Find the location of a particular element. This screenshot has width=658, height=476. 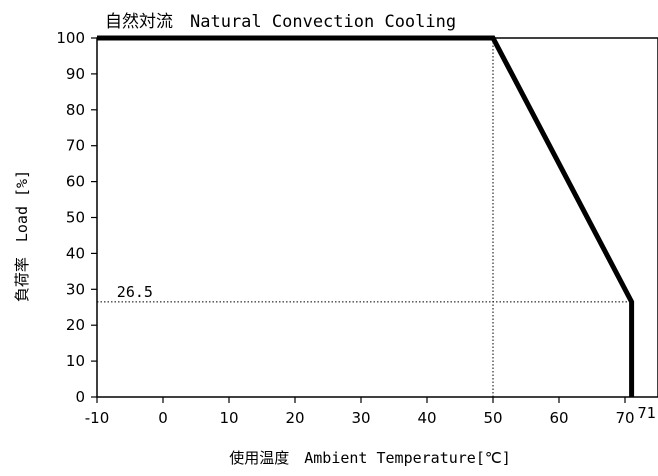

x-tick-label: -10 is located at coordinates (97, 418).